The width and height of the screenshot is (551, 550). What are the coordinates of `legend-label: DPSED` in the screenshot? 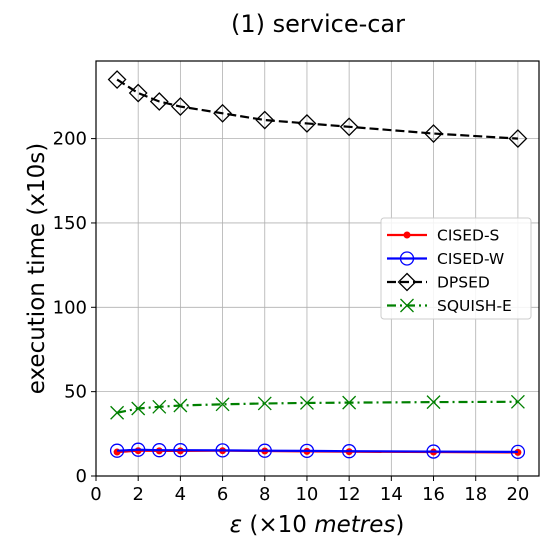 It's located at (463, 283).